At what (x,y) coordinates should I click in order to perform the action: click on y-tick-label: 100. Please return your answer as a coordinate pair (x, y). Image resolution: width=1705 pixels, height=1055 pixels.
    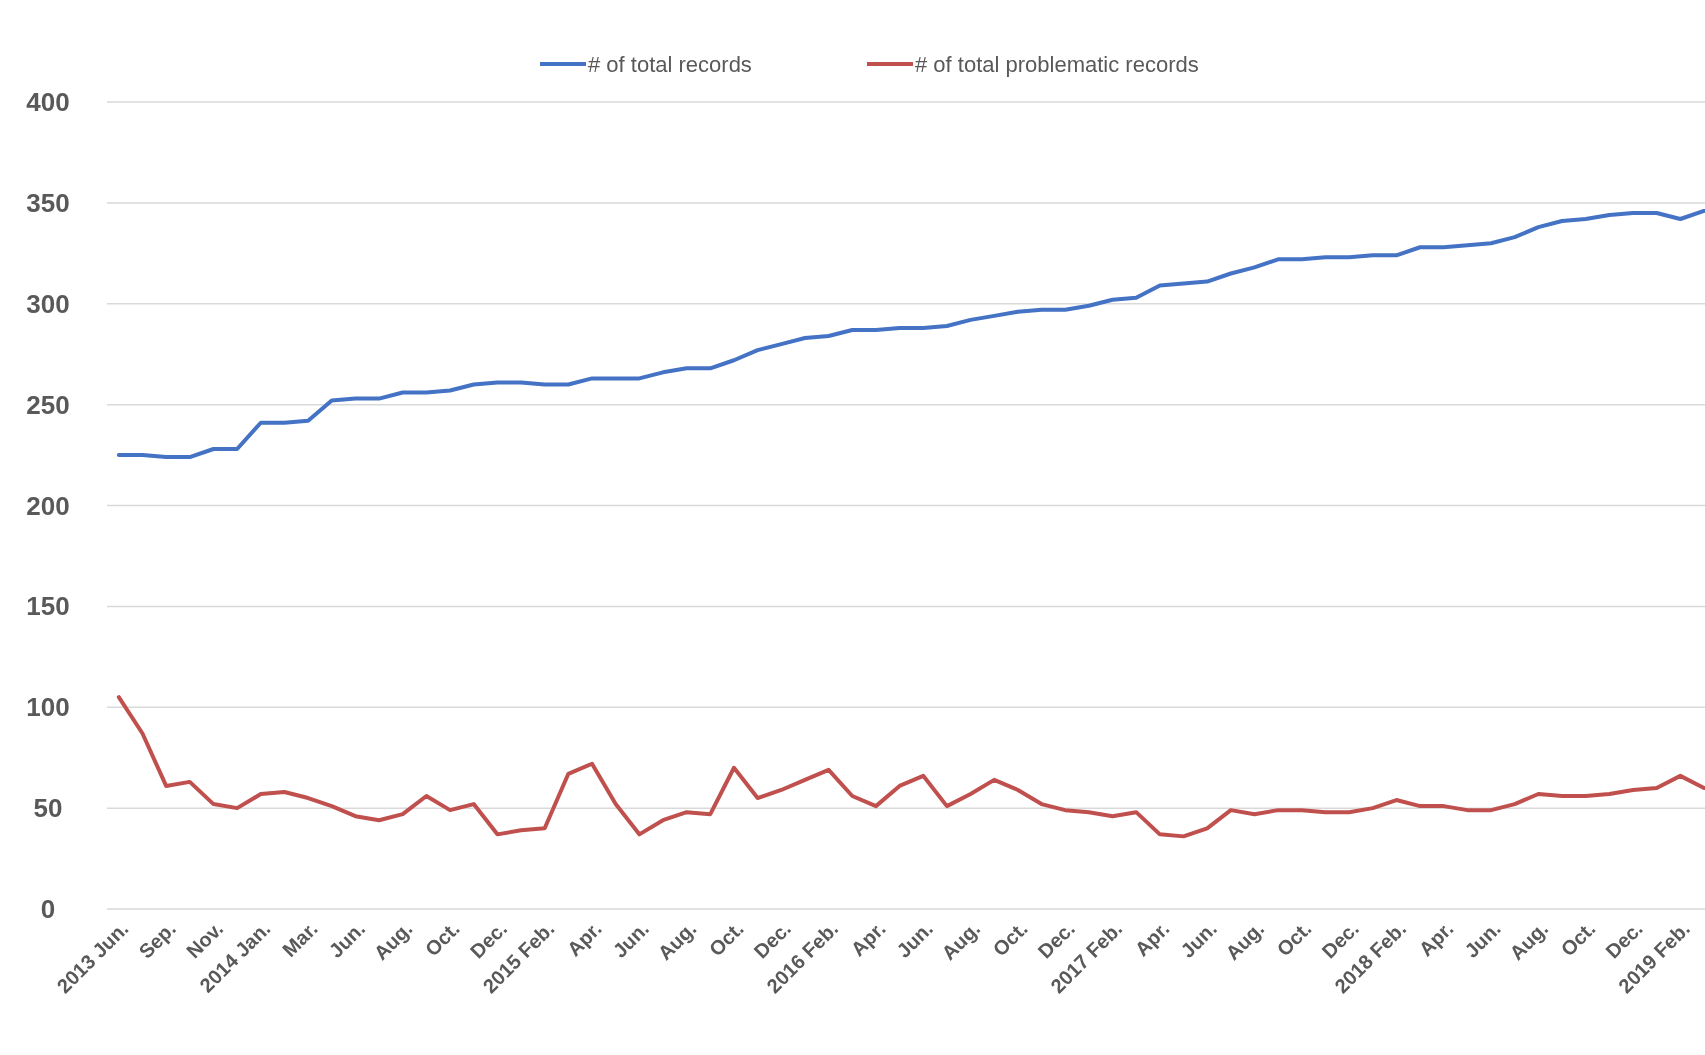
    Looking at the image, I should click on (48, 707).